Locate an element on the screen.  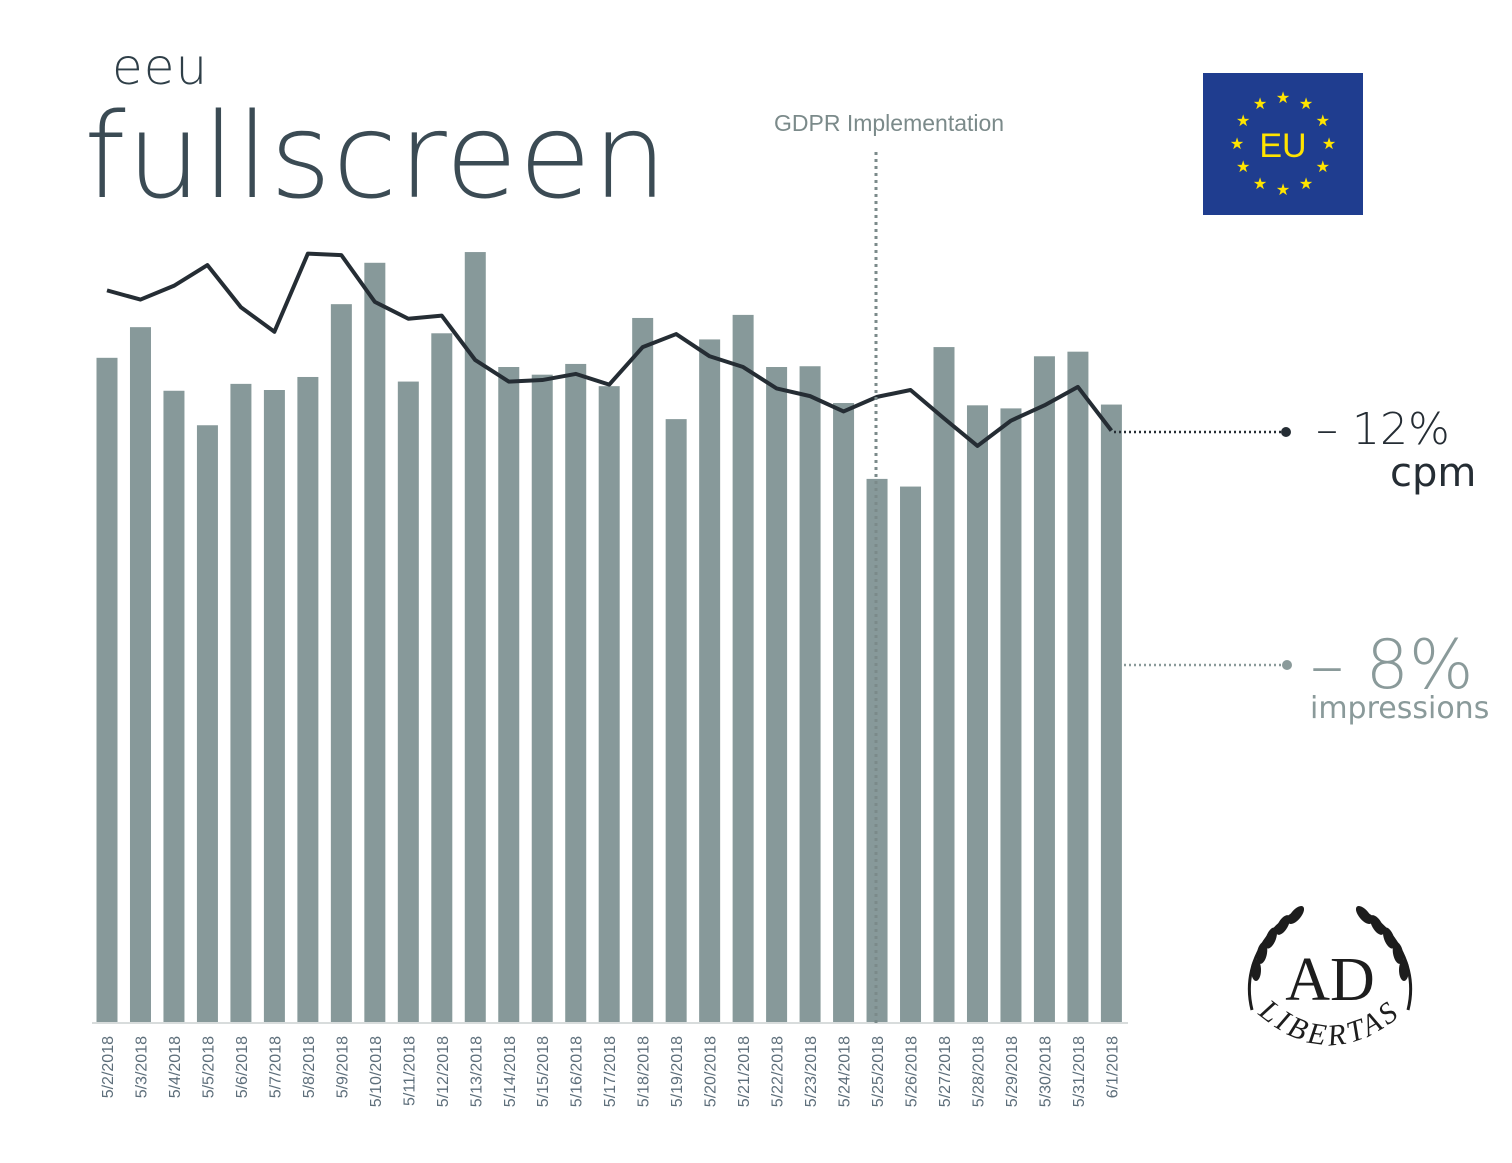
x-tick-label: 5/14/2018 is located at coordinates (510, 1071).